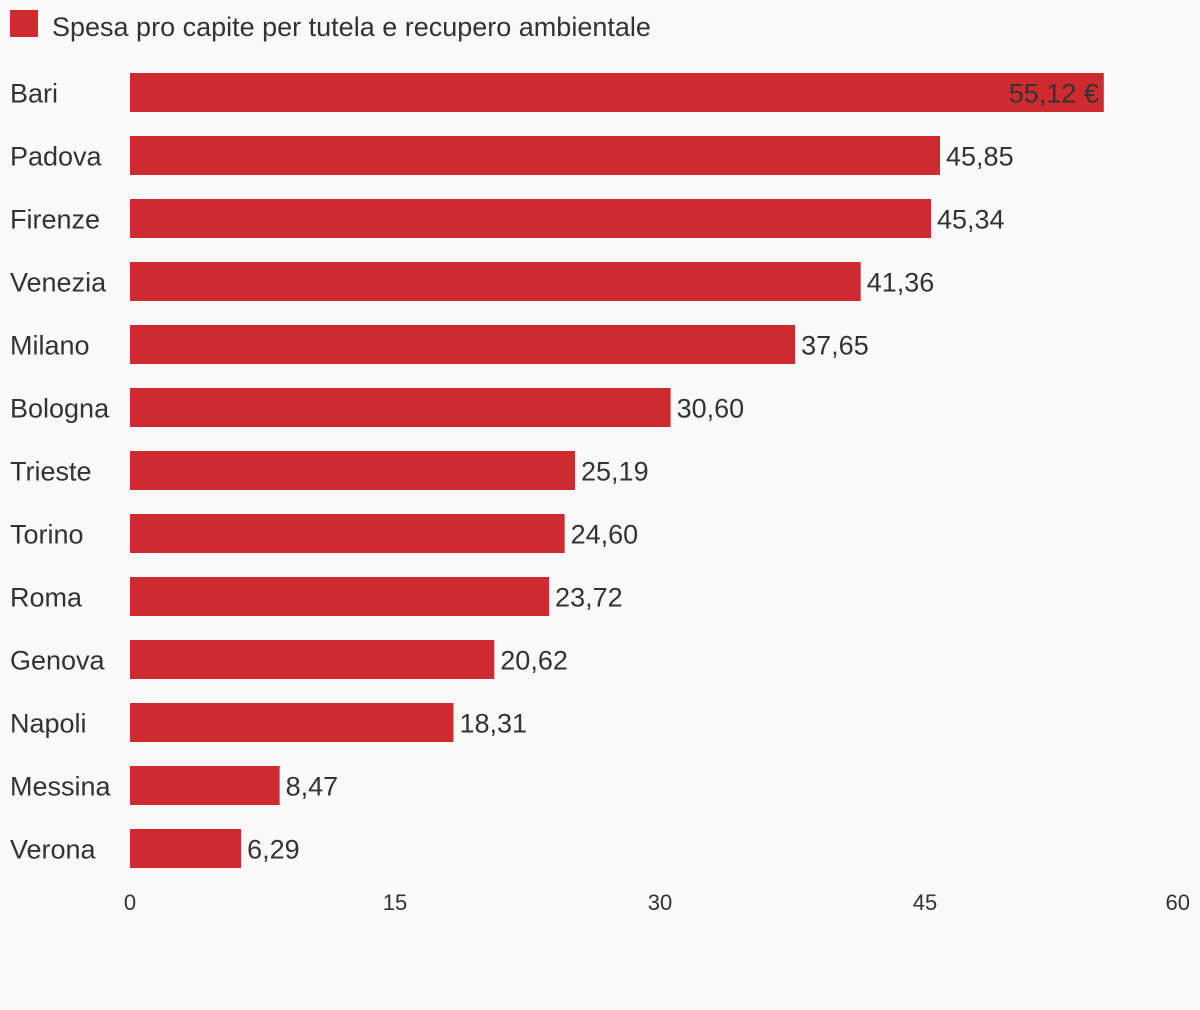 This screenshot has width=1200, height=1010. I want to click on bar-bari, so click(617, 92).